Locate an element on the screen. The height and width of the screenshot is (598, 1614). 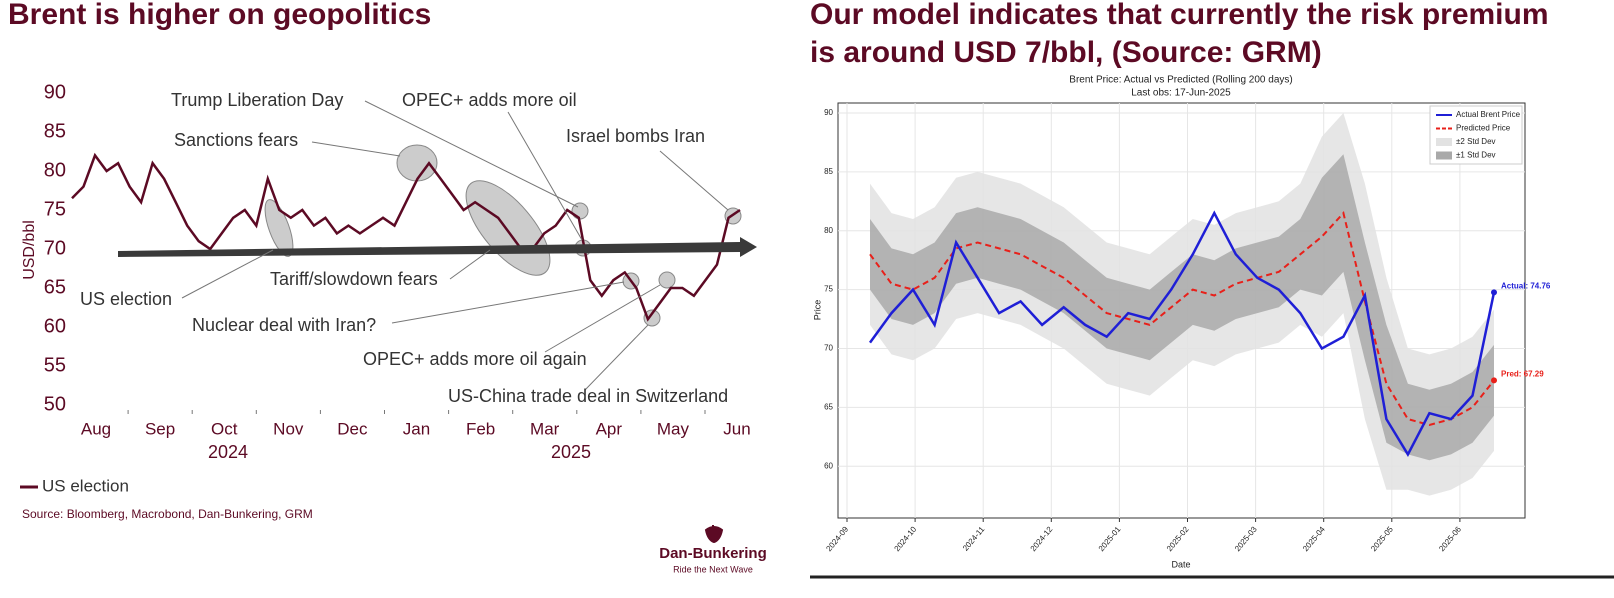
x-tick-label: 2024-10 is located at coordinates (905, 538).